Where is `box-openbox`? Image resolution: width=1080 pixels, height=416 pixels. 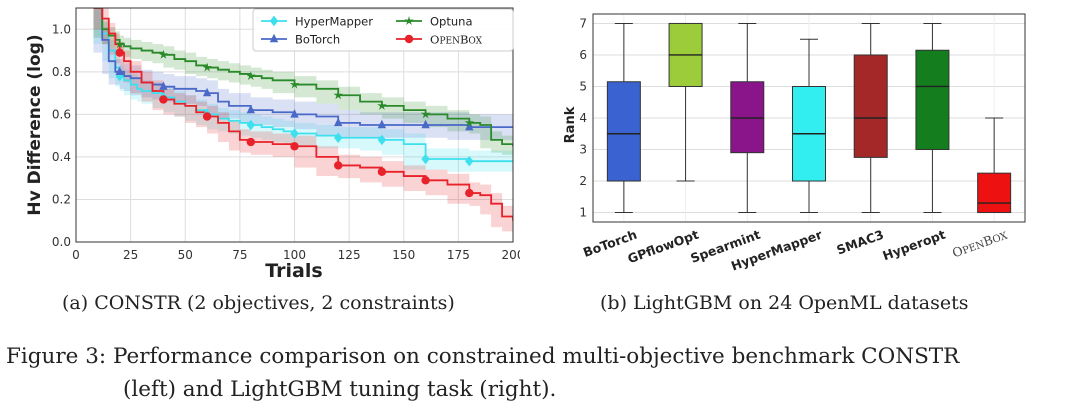
box-openbox is located at coordinates (994, 165).